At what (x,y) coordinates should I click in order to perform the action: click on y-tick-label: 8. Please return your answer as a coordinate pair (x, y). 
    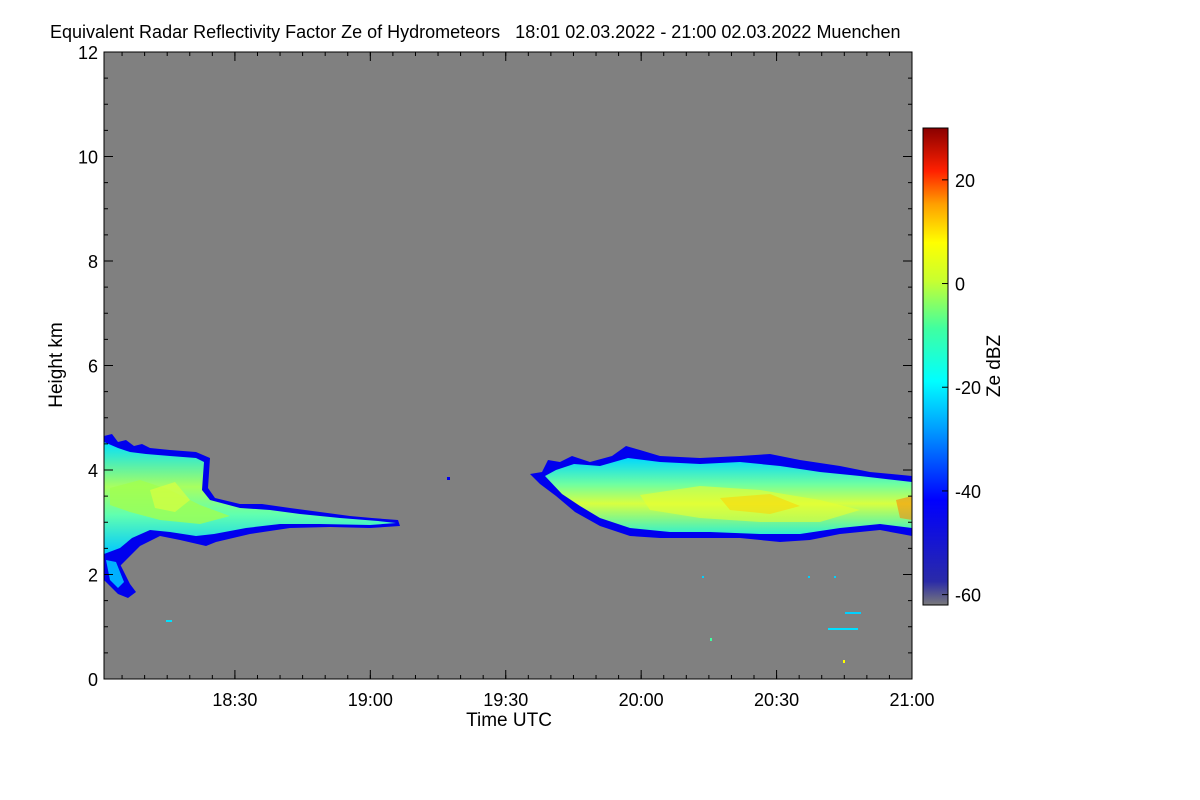
    Looking at the image, I should click on (93, 262).